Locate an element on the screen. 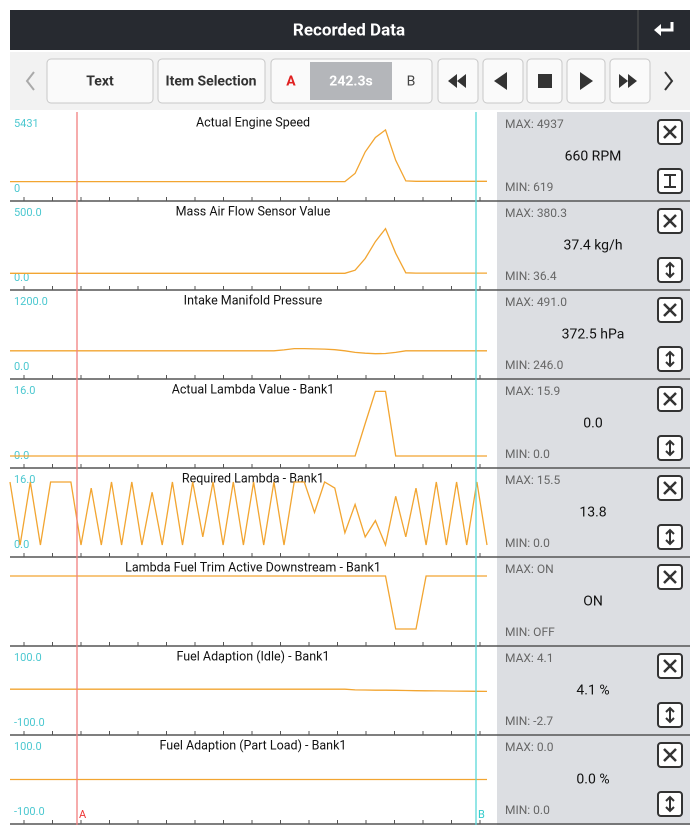 This screenshot has width=699, height=837. text-button-label: Text is located at coordinates (100, 82).